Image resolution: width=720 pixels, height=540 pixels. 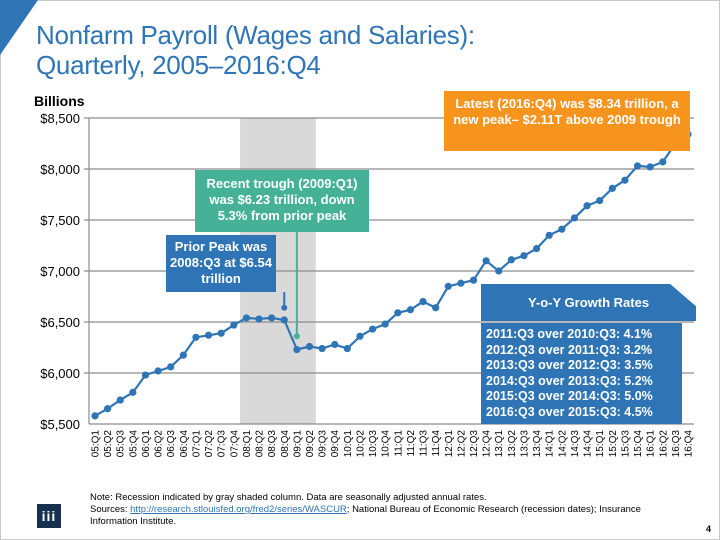 I want to click on x-tick-label: 10:Q3, so click(x=373, y=444).